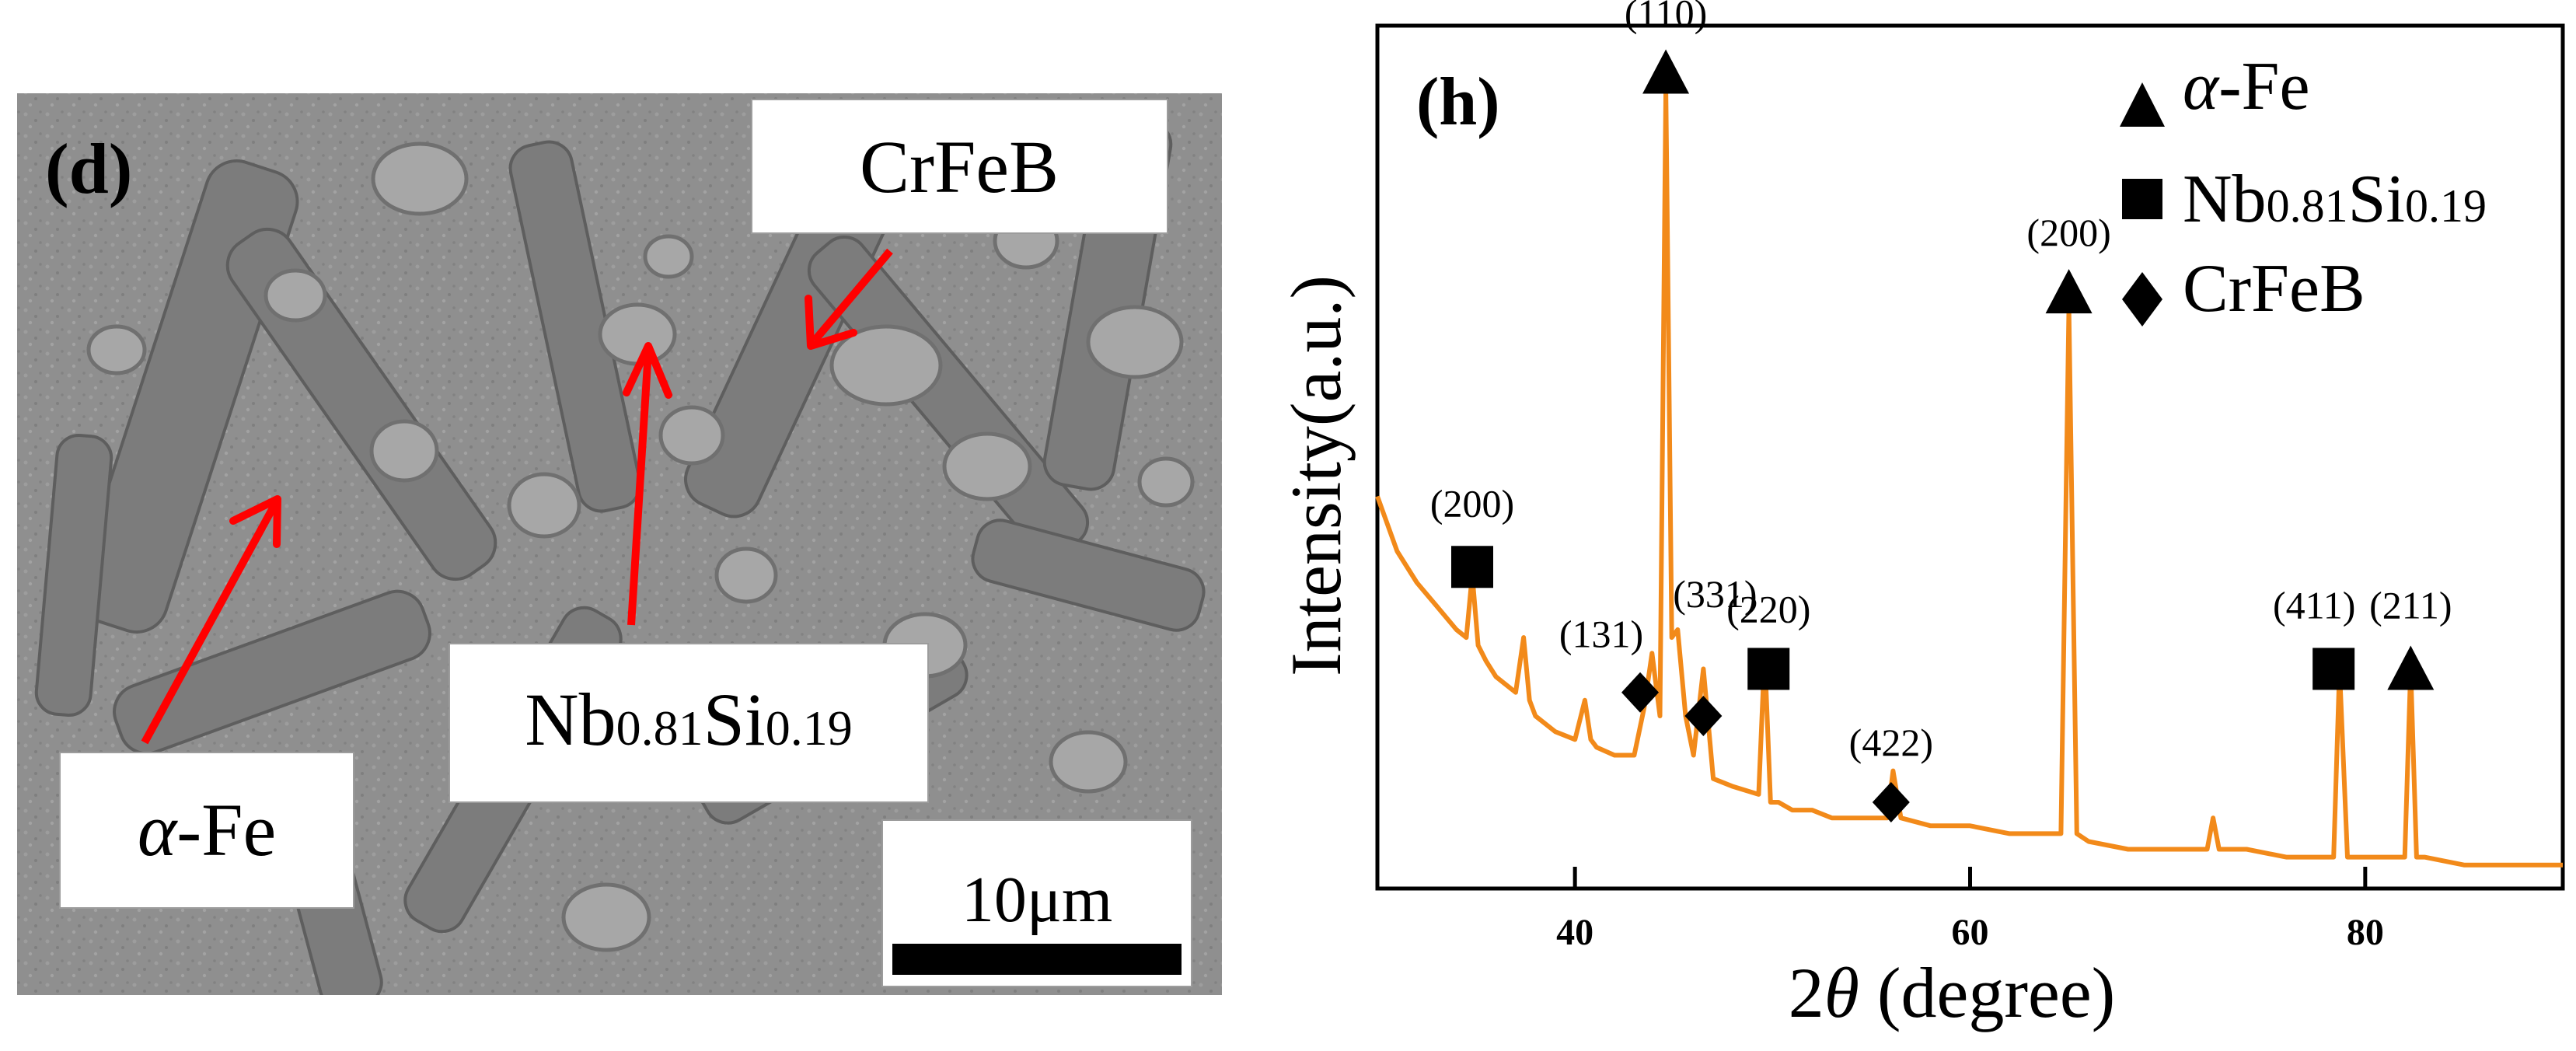 This screenshot has width=2576, height=1051. What do you see at coordinates (1807, 992) in the screenshot?
I see `x-label-prefix: 2` at bounding box center [1807, 992].